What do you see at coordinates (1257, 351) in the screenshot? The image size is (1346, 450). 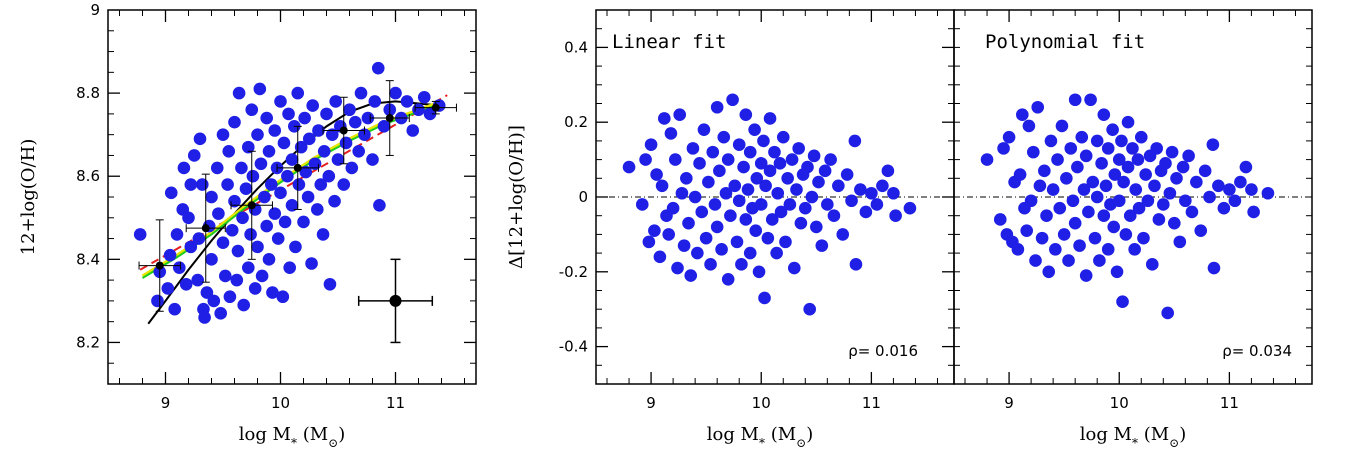 I see `panel3-rho-label: ρ= 0.034` at bounding box center [1257, 351].